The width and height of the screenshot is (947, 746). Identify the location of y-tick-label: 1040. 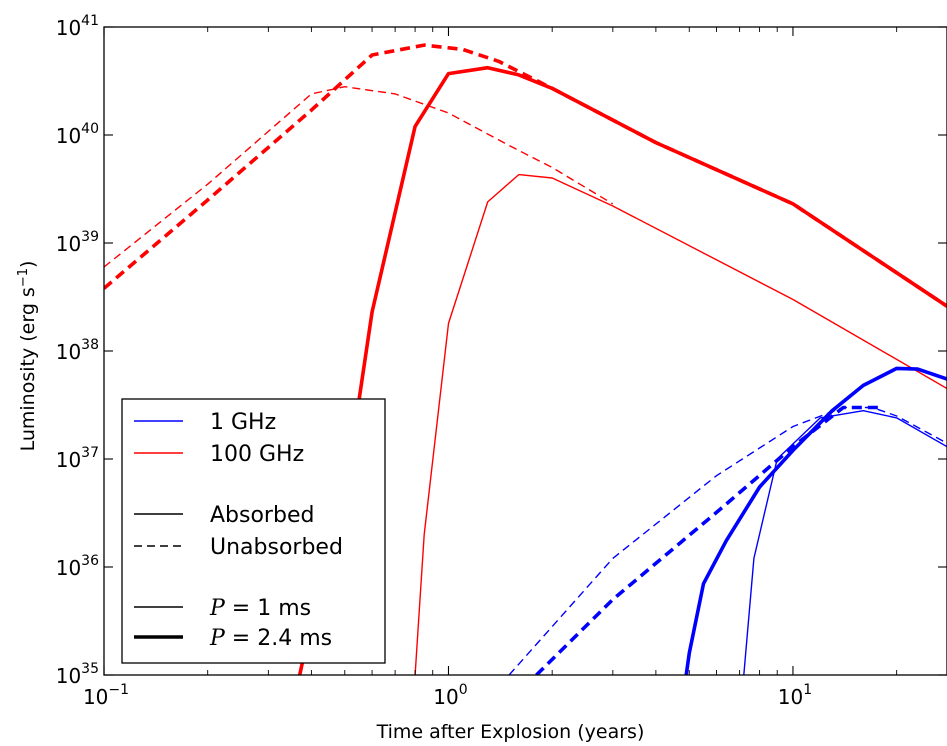
(77, 134).